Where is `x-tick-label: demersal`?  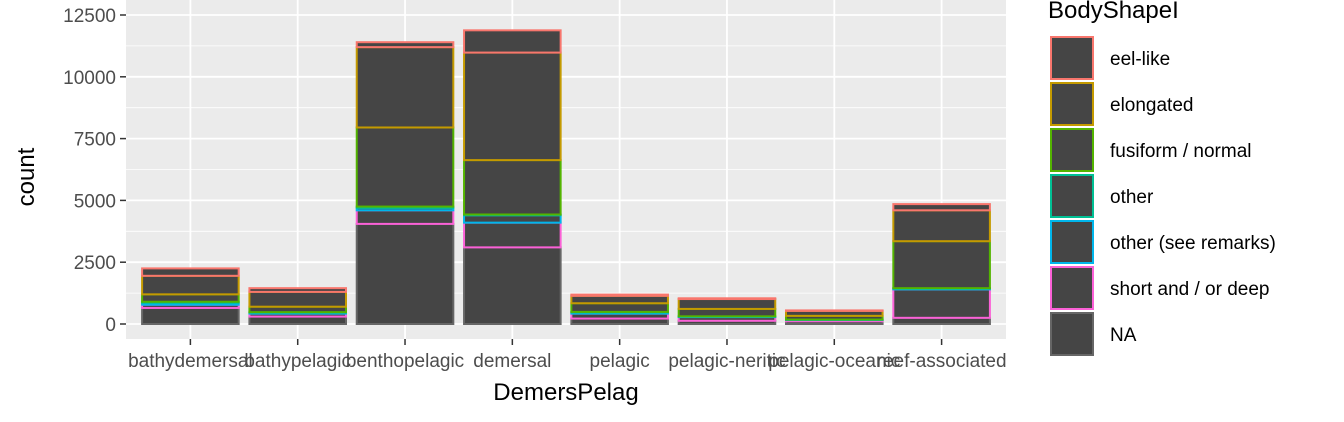 x-tick-label: demersal is located at coordinates (512, 361).